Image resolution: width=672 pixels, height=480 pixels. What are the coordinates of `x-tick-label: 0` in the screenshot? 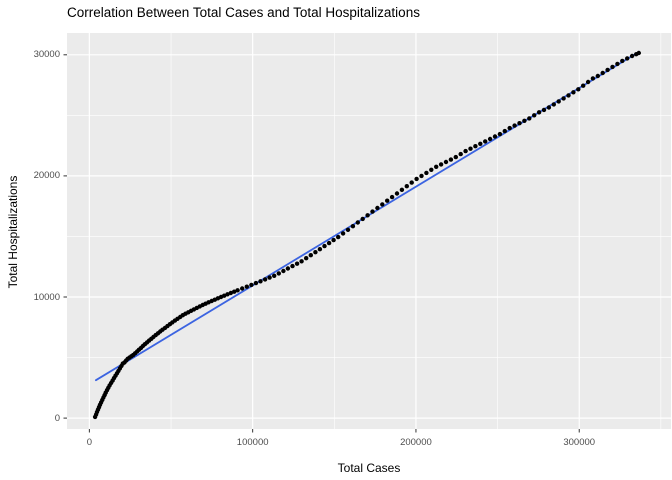 It's located at (89, 442).